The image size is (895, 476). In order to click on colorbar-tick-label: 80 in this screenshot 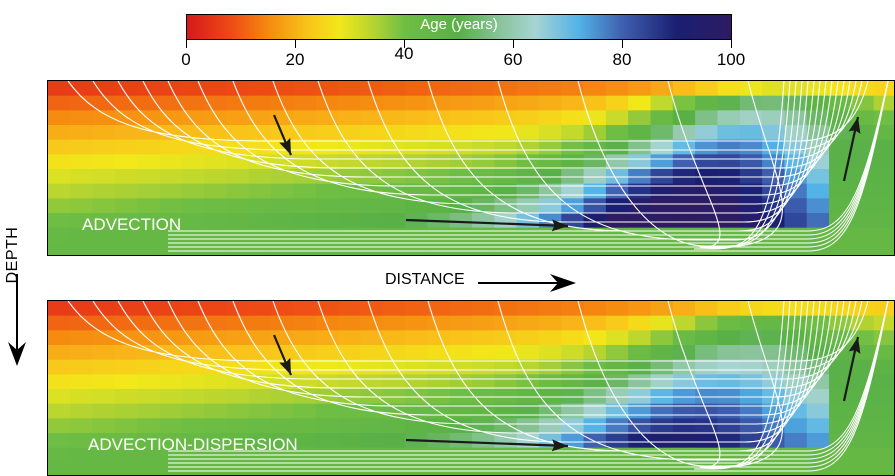, I will do `click(622, 59)`.